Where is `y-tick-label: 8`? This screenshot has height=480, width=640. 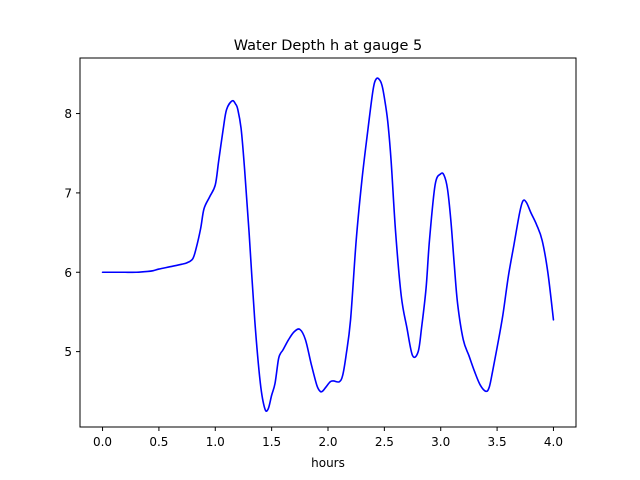 y-tick-label: 8 is located at coordinates (68, 114).